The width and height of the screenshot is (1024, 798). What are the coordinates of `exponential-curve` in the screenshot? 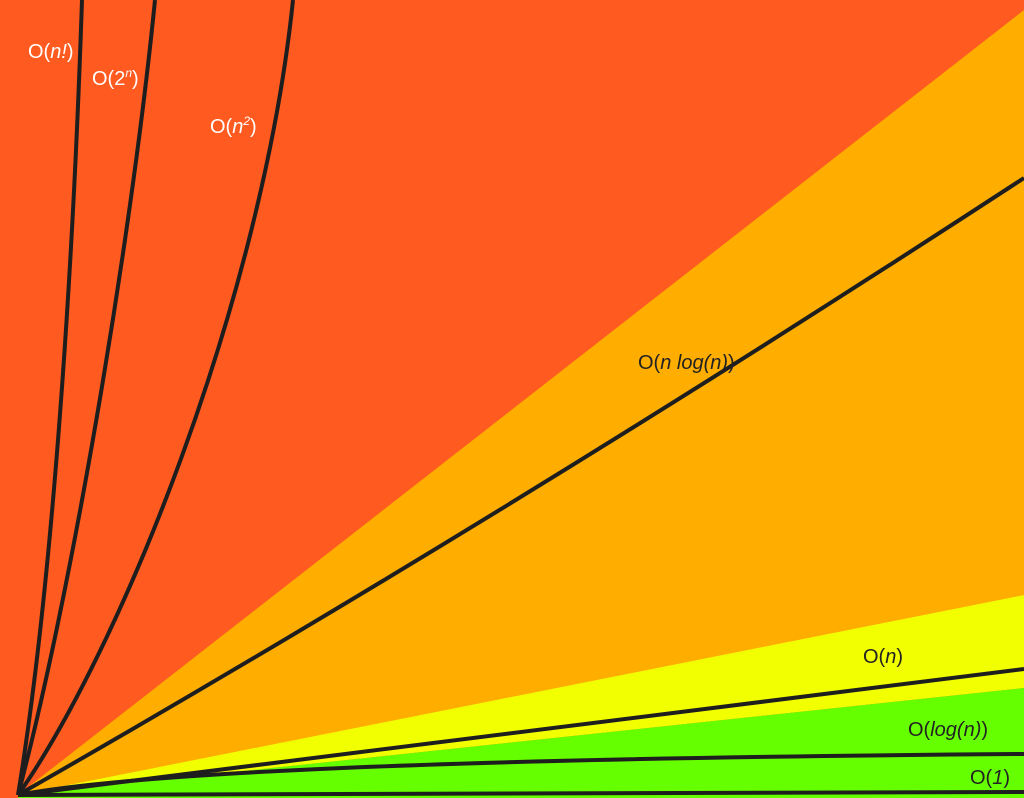 It's located at (86, 398).